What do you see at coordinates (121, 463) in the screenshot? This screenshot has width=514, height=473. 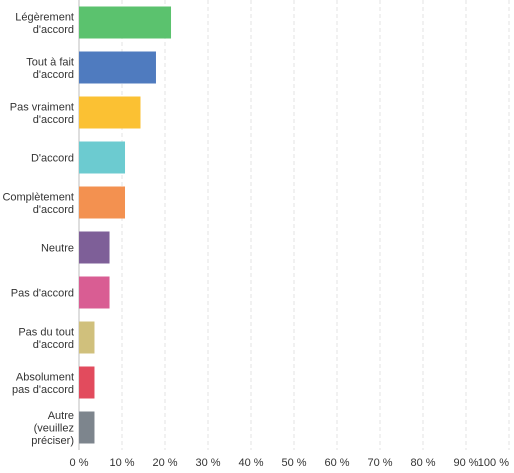 I see `x-tick-label: 10 %` at bounding box center [121, 463].